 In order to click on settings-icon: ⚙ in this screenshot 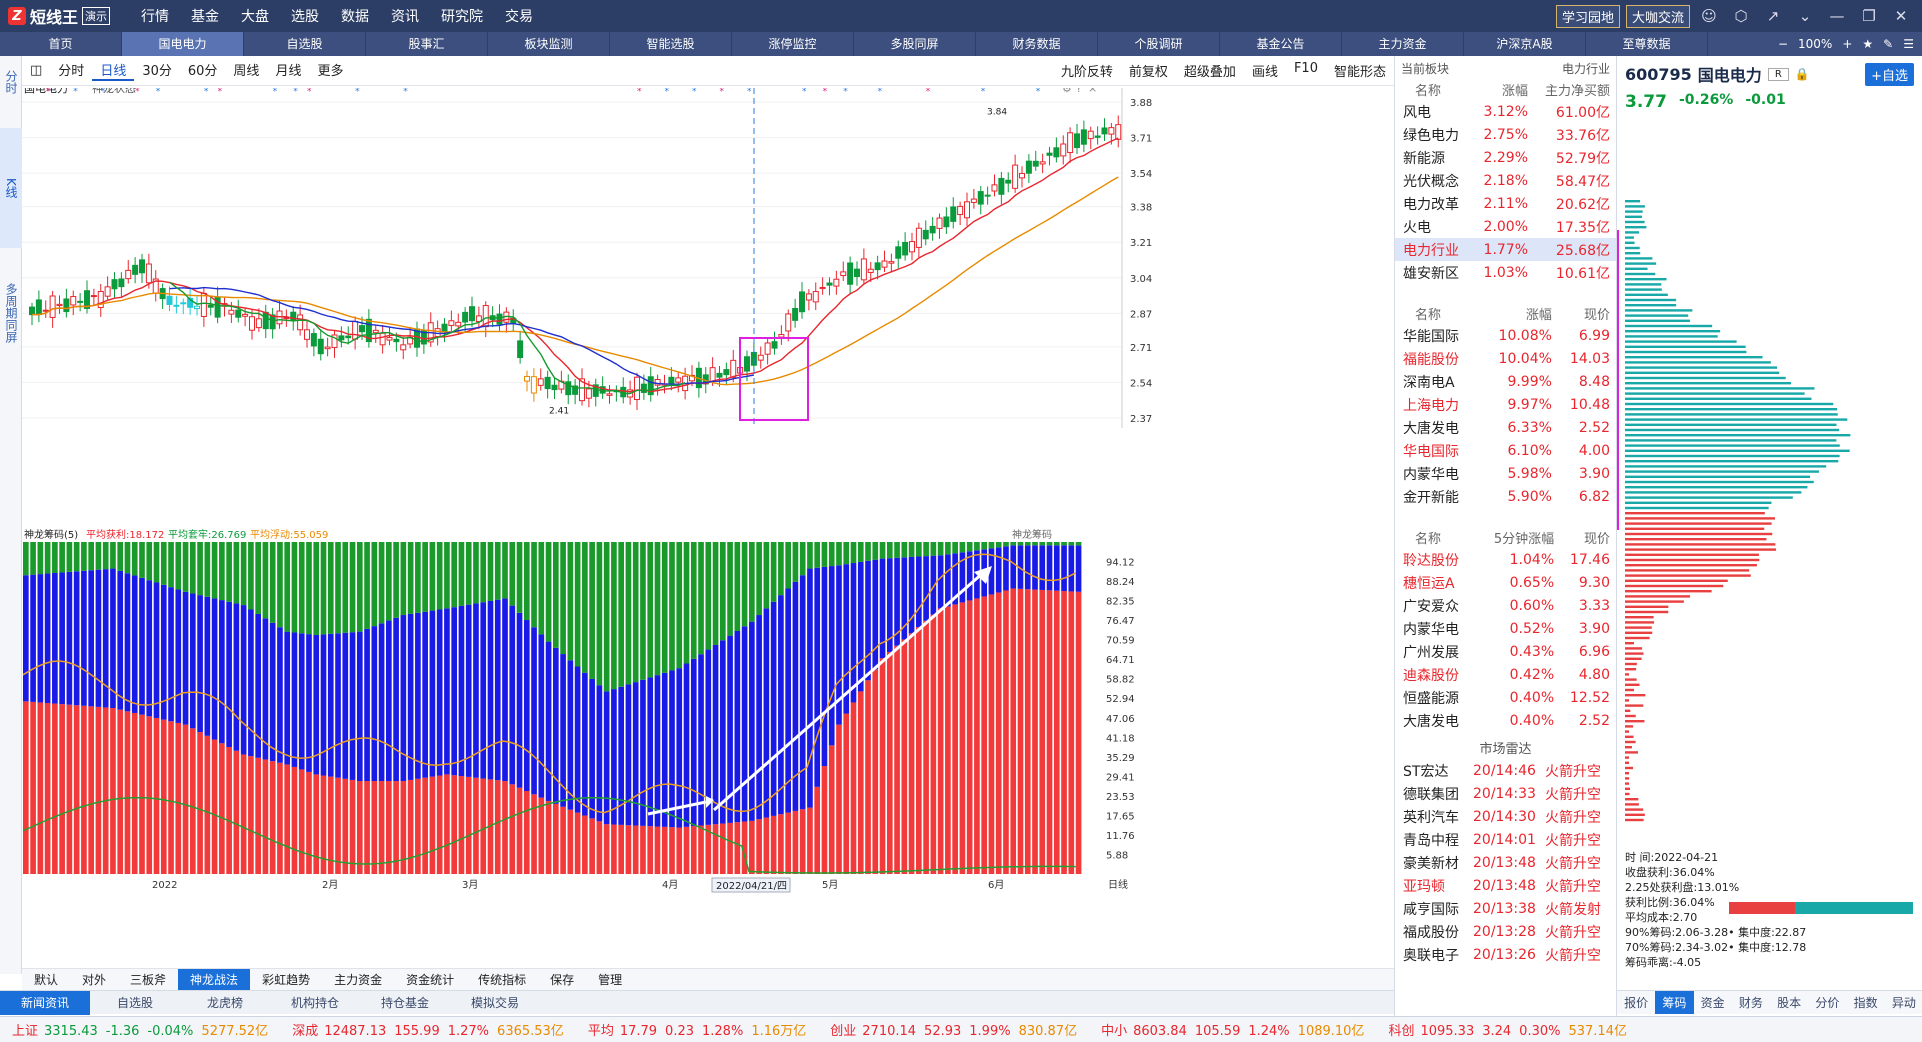, I will do `click(1067, 91)`.